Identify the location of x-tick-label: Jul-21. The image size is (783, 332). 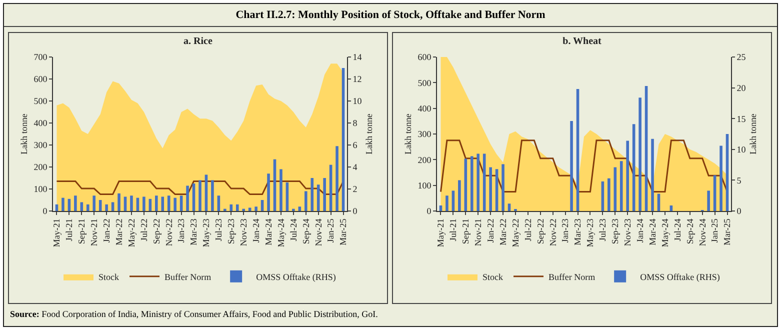
(69, 230).